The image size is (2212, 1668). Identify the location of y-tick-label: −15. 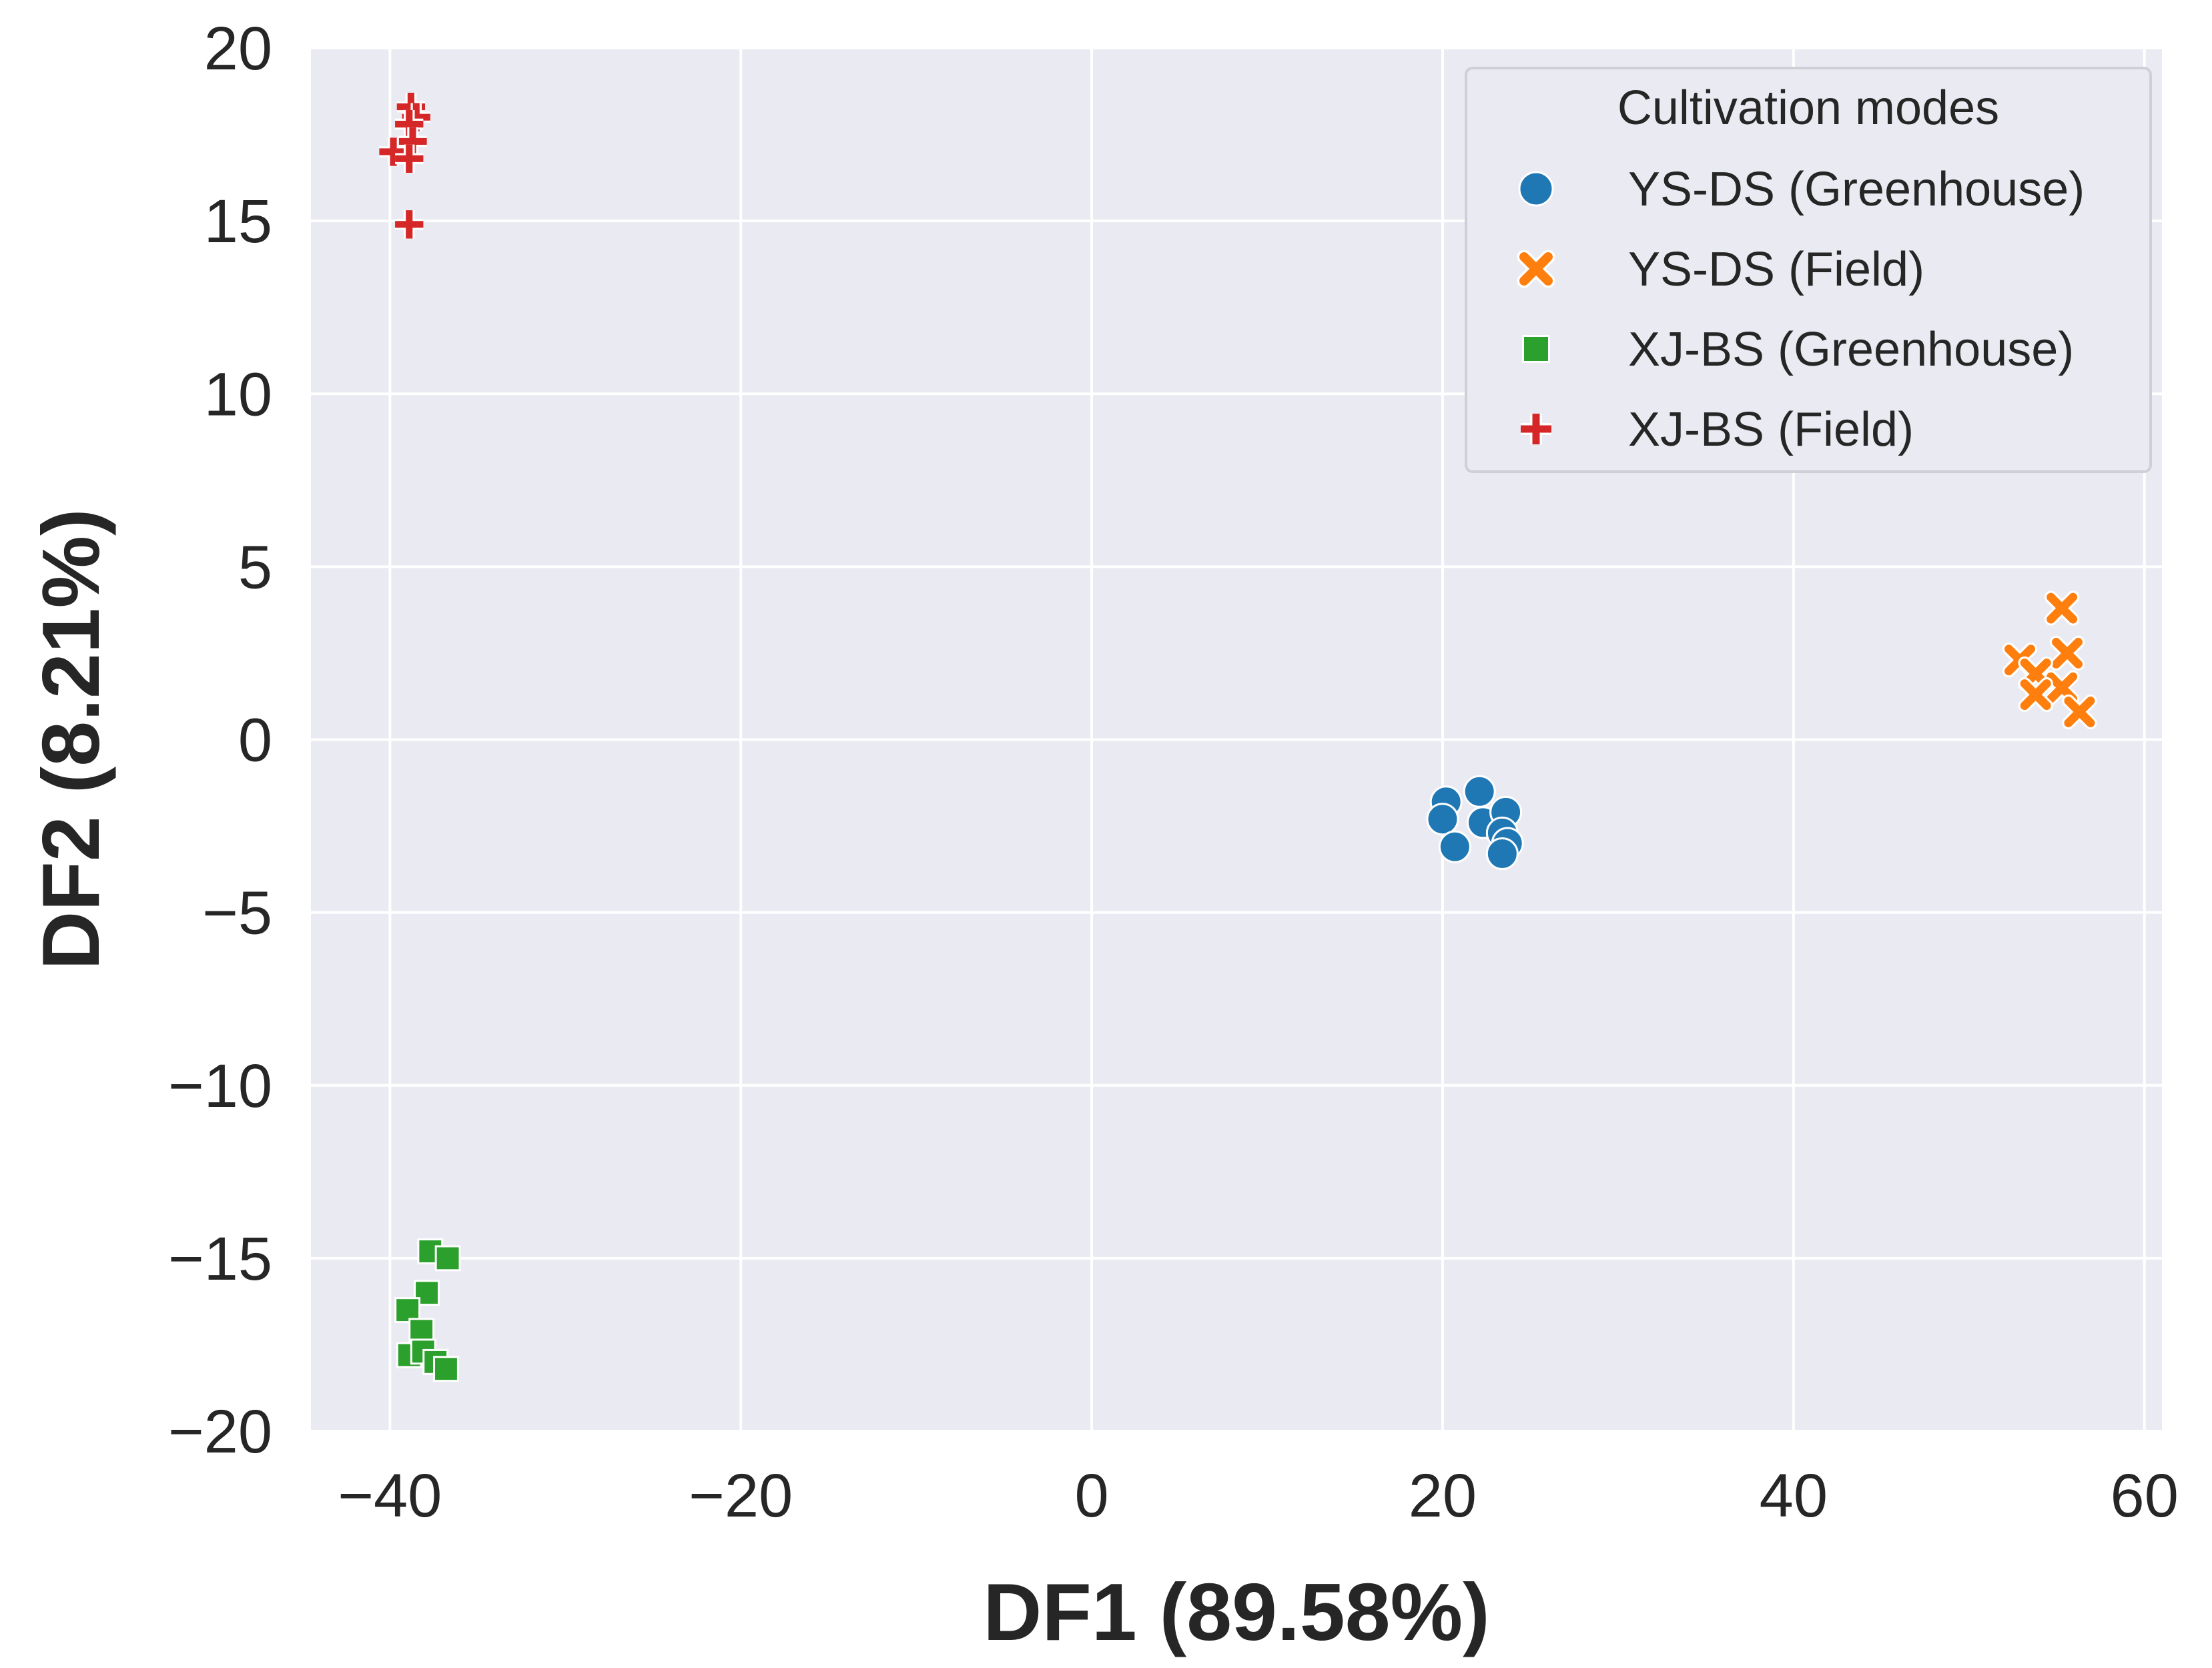
(220, 1259).